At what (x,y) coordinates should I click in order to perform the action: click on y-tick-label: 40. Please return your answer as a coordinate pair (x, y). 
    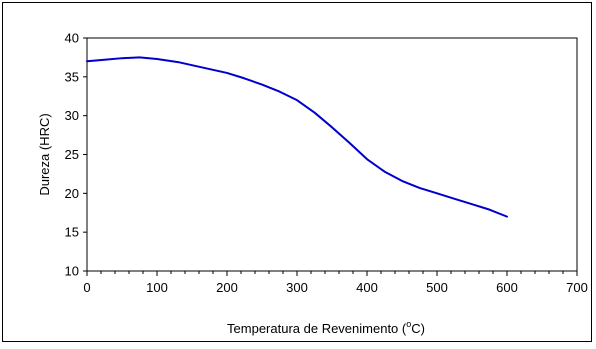
    Looking at the image, I should click on (72, 38).